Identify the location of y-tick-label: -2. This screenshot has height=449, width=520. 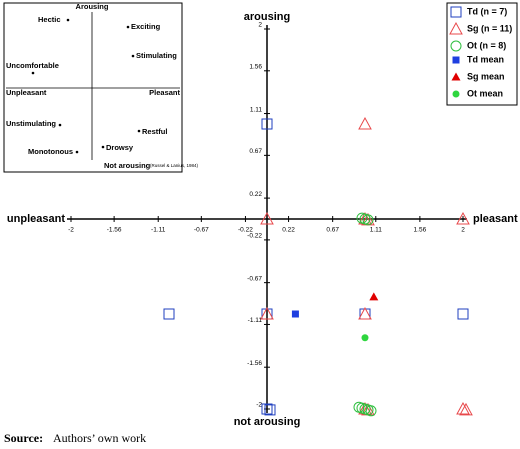
(259, 405).